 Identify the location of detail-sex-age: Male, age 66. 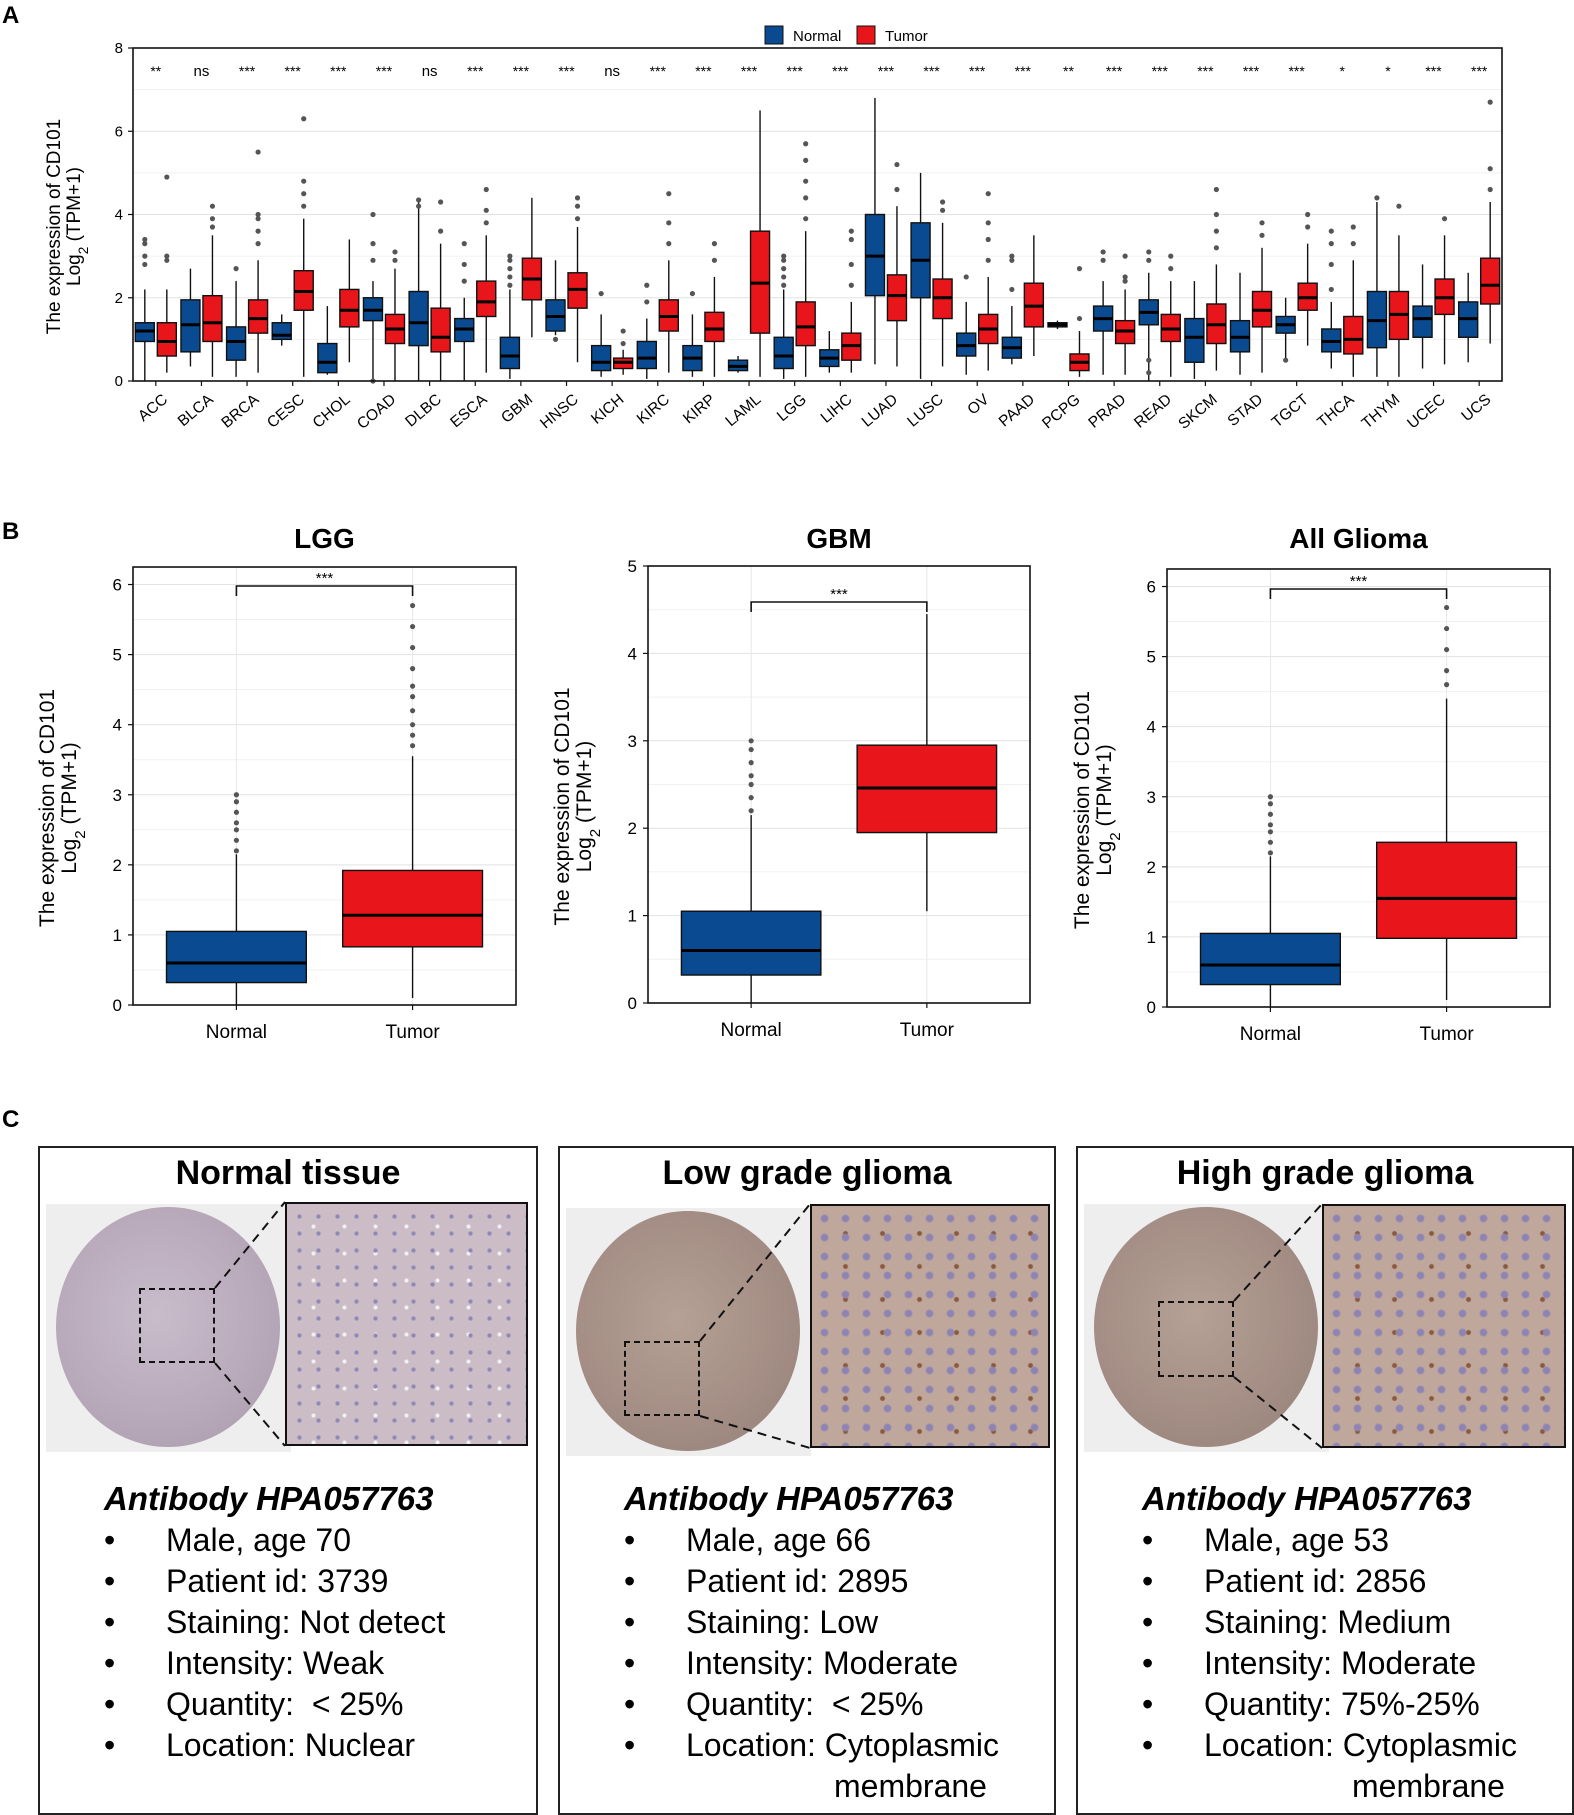
(807, 1540).